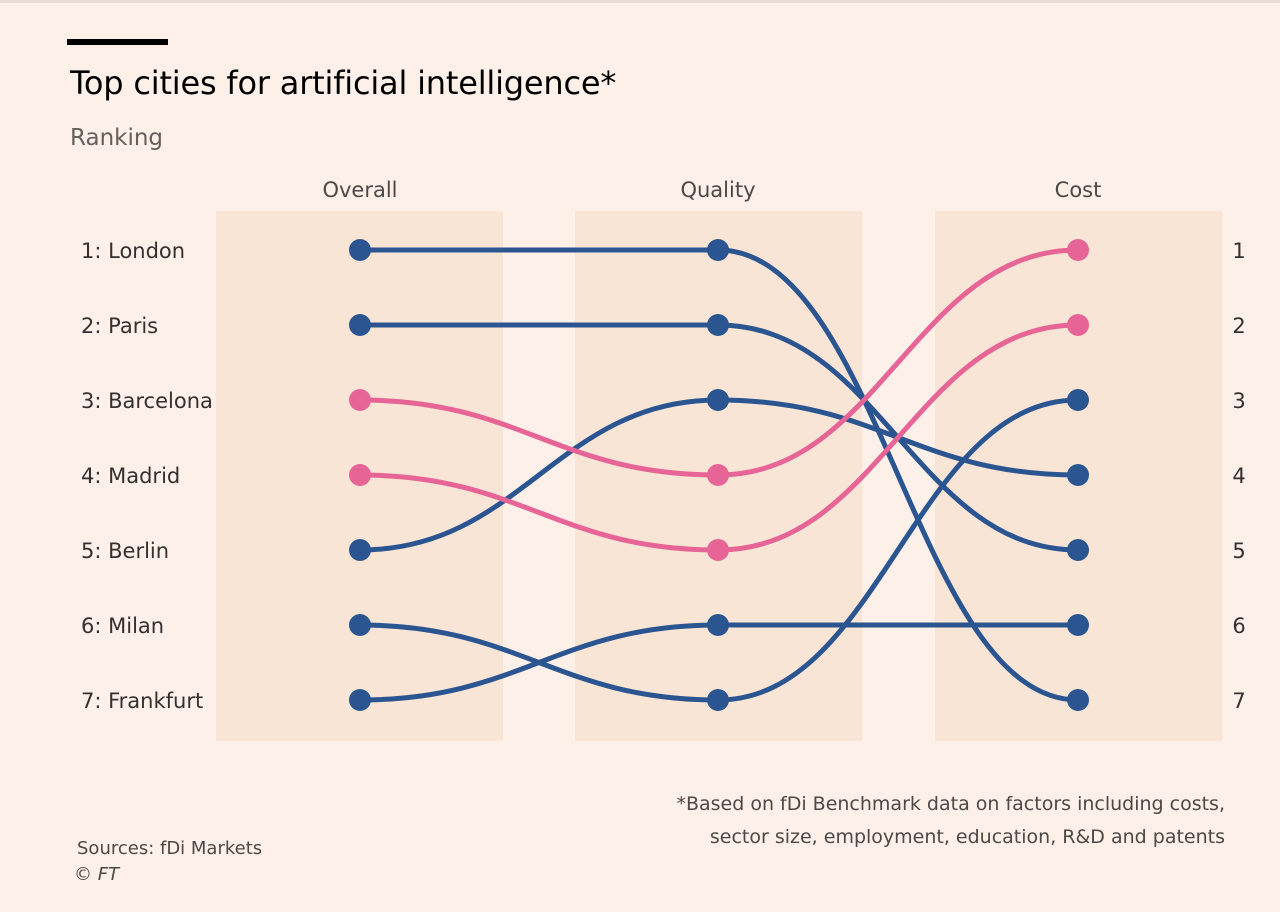 The image size is (1280, 912). What do you see at coordinates (119, 326) in the screenshot?
I see `row-label-2: 2: Paris` at bounding box center [119, 326].